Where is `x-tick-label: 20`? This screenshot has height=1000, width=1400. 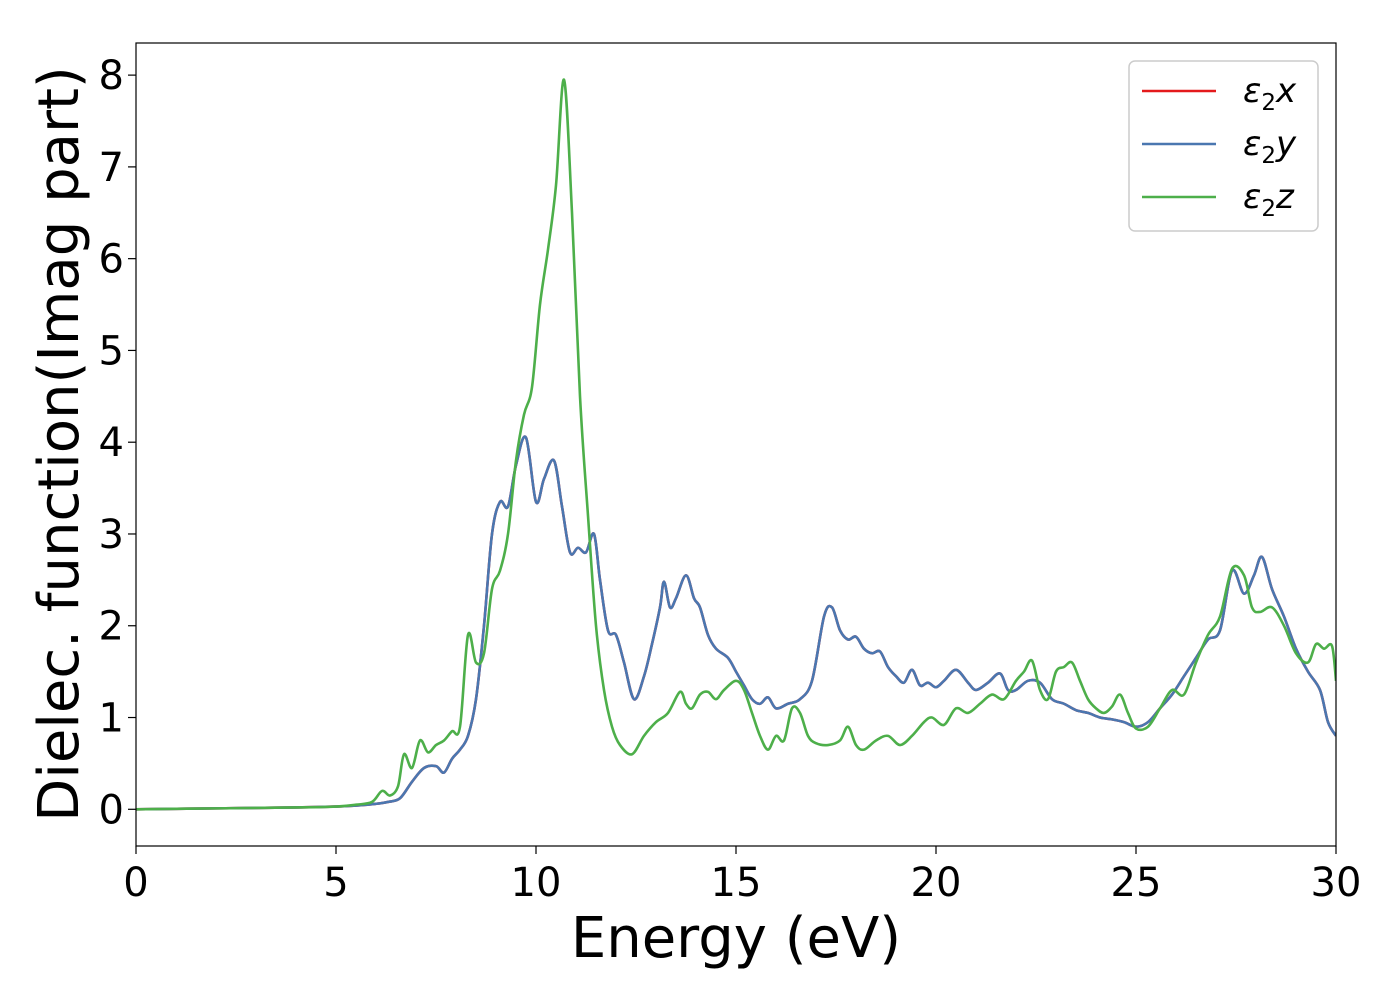
x-tick-label: 20 is located at coordinates (936, 883).